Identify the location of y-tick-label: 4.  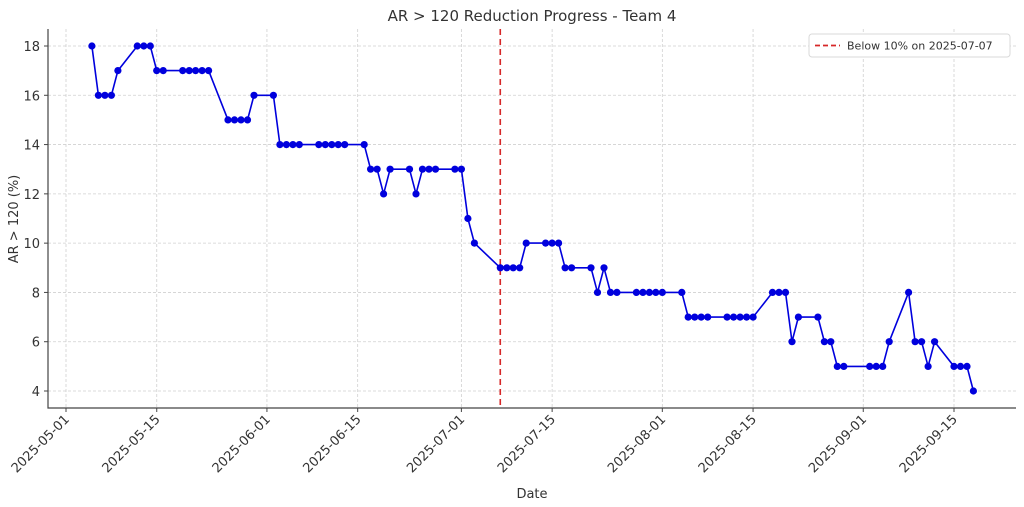
(36, 392).